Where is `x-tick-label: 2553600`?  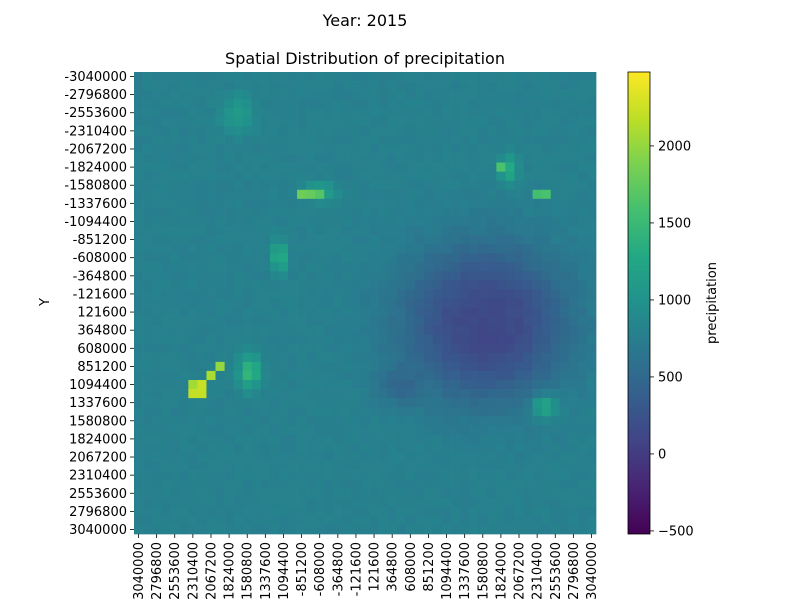
x-tick-label: 2553600 is located at coordinates (556, 571).